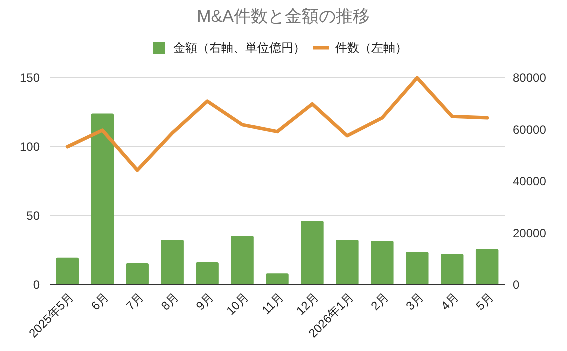 The height and width of the screenshot is (351, 567). Describe the element at coordinates (530, 233) in the screenshot. I see `y2-tick-label: 20000` at that location.